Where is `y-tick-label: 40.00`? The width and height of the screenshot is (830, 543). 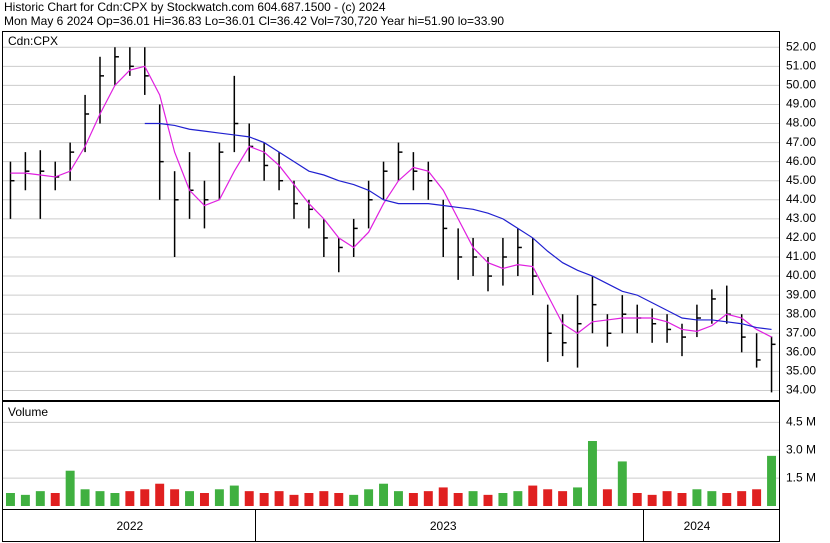
y-tick-label: 40.00 is located at coordinates (801, 275).